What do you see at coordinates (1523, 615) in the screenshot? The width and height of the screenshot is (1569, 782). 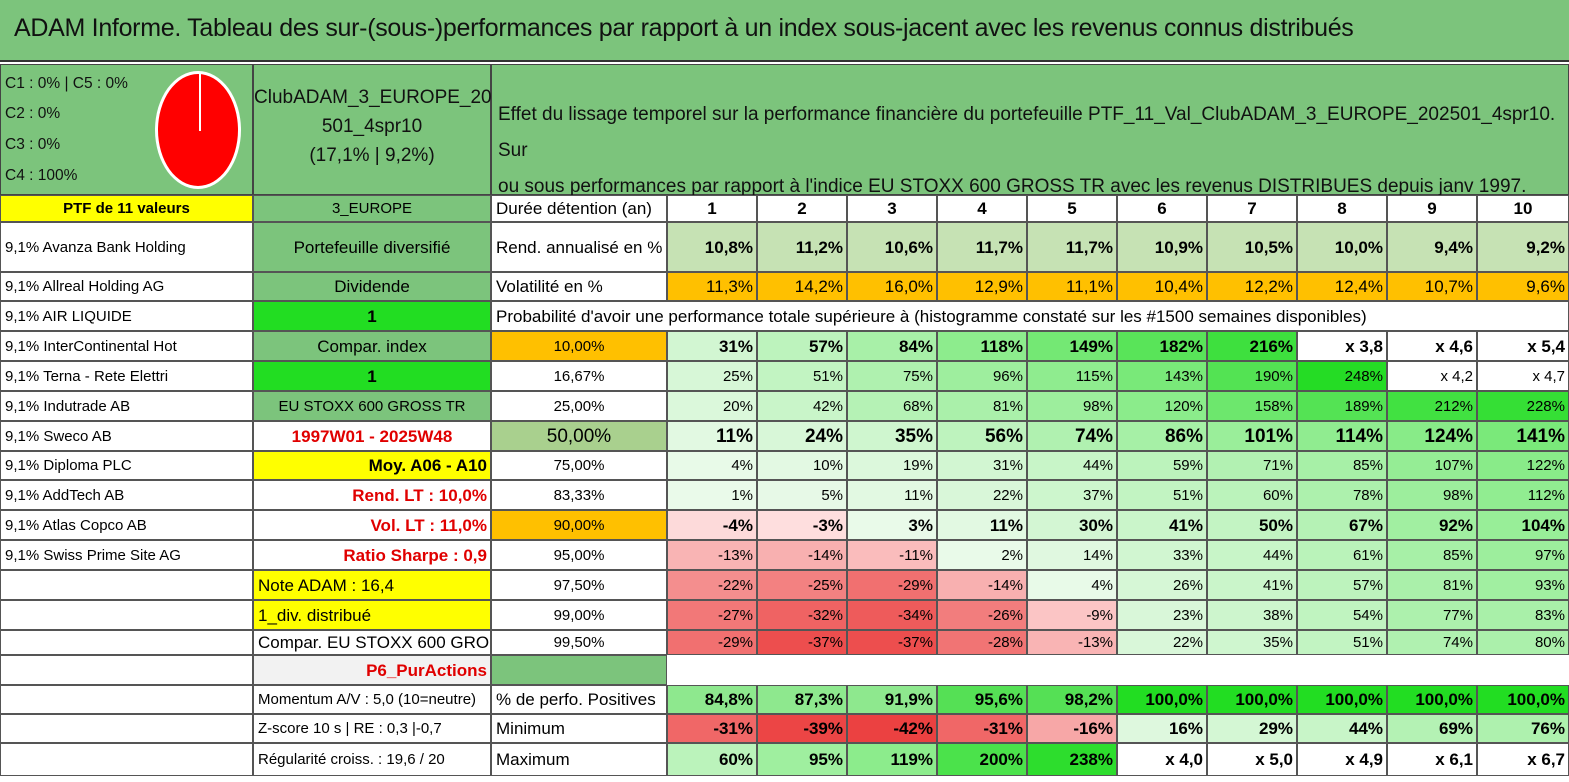 I see `probability-value: 83%` at bounding box center [1523, 615].